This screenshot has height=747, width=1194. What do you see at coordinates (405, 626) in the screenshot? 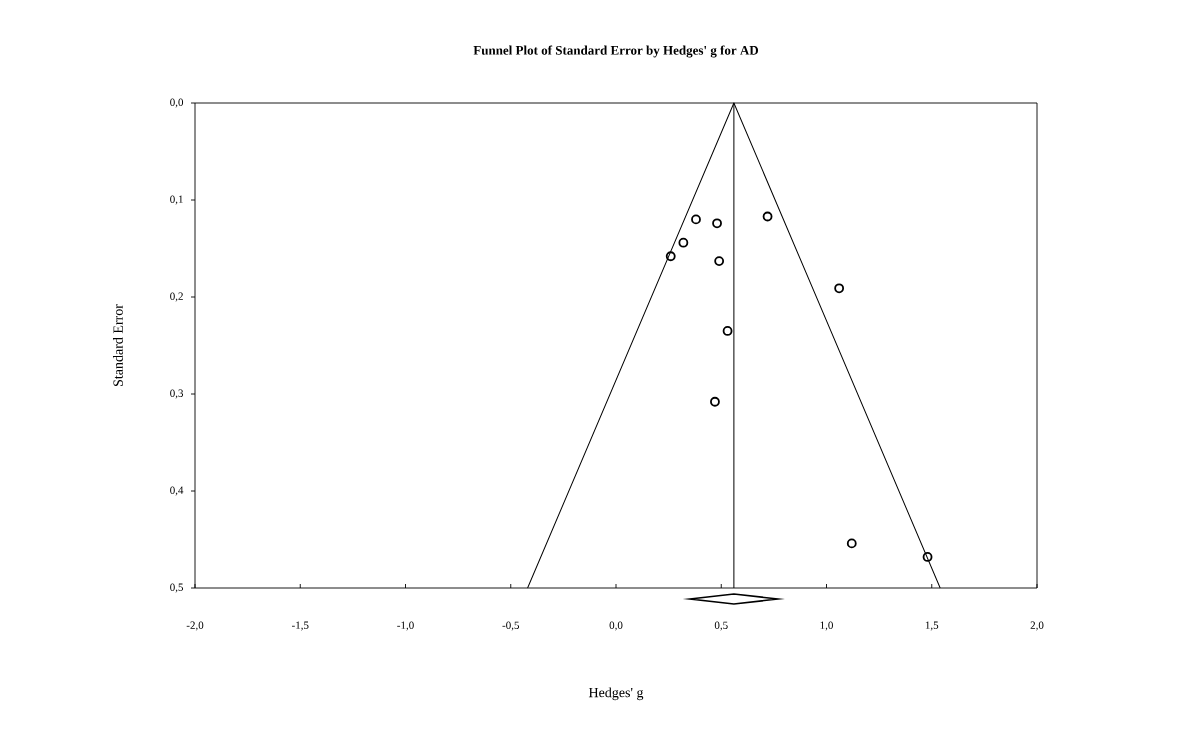
I see `x-tick-label: -1,0` at bounding box center [405, 626].